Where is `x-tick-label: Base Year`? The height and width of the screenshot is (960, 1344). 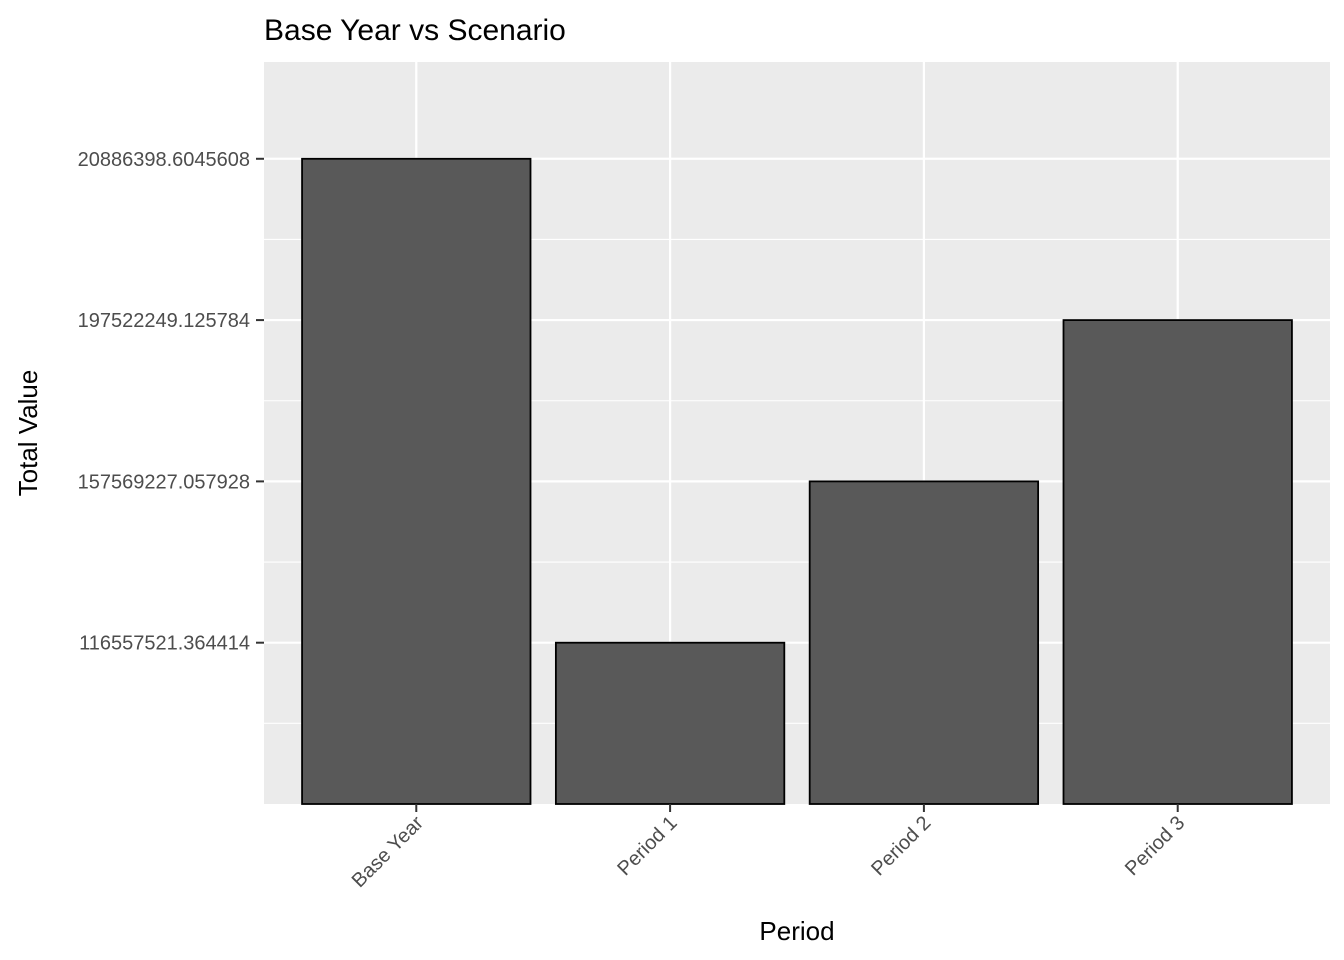 x-tick-label: Base Year is located at coordinates (388, 852).